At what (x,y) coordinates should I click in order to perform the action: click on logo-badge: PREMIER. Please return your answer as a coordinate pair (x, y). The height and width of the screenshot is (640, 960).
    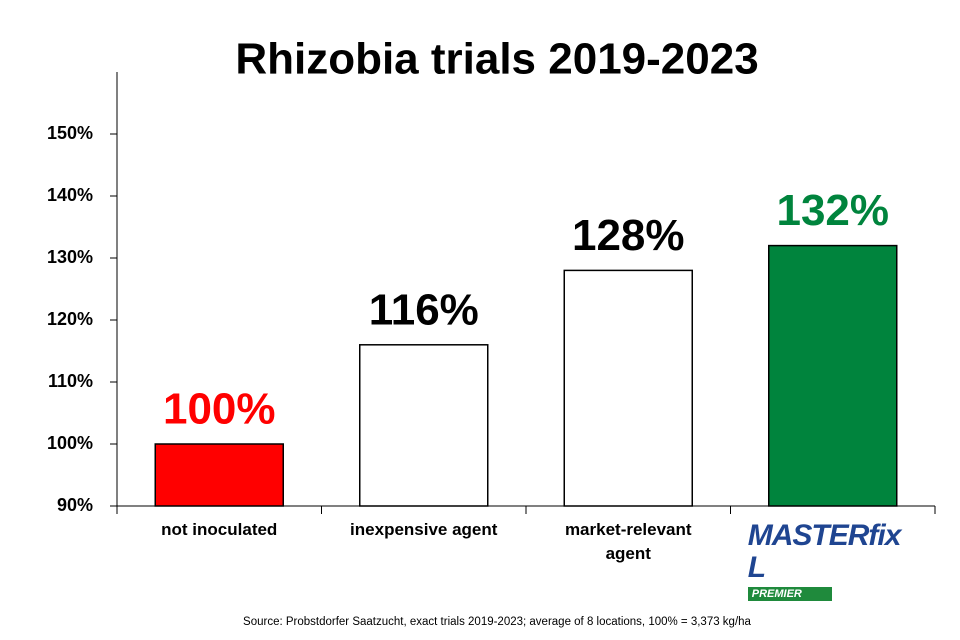
    Looking at the image, I should click on (789, 594).